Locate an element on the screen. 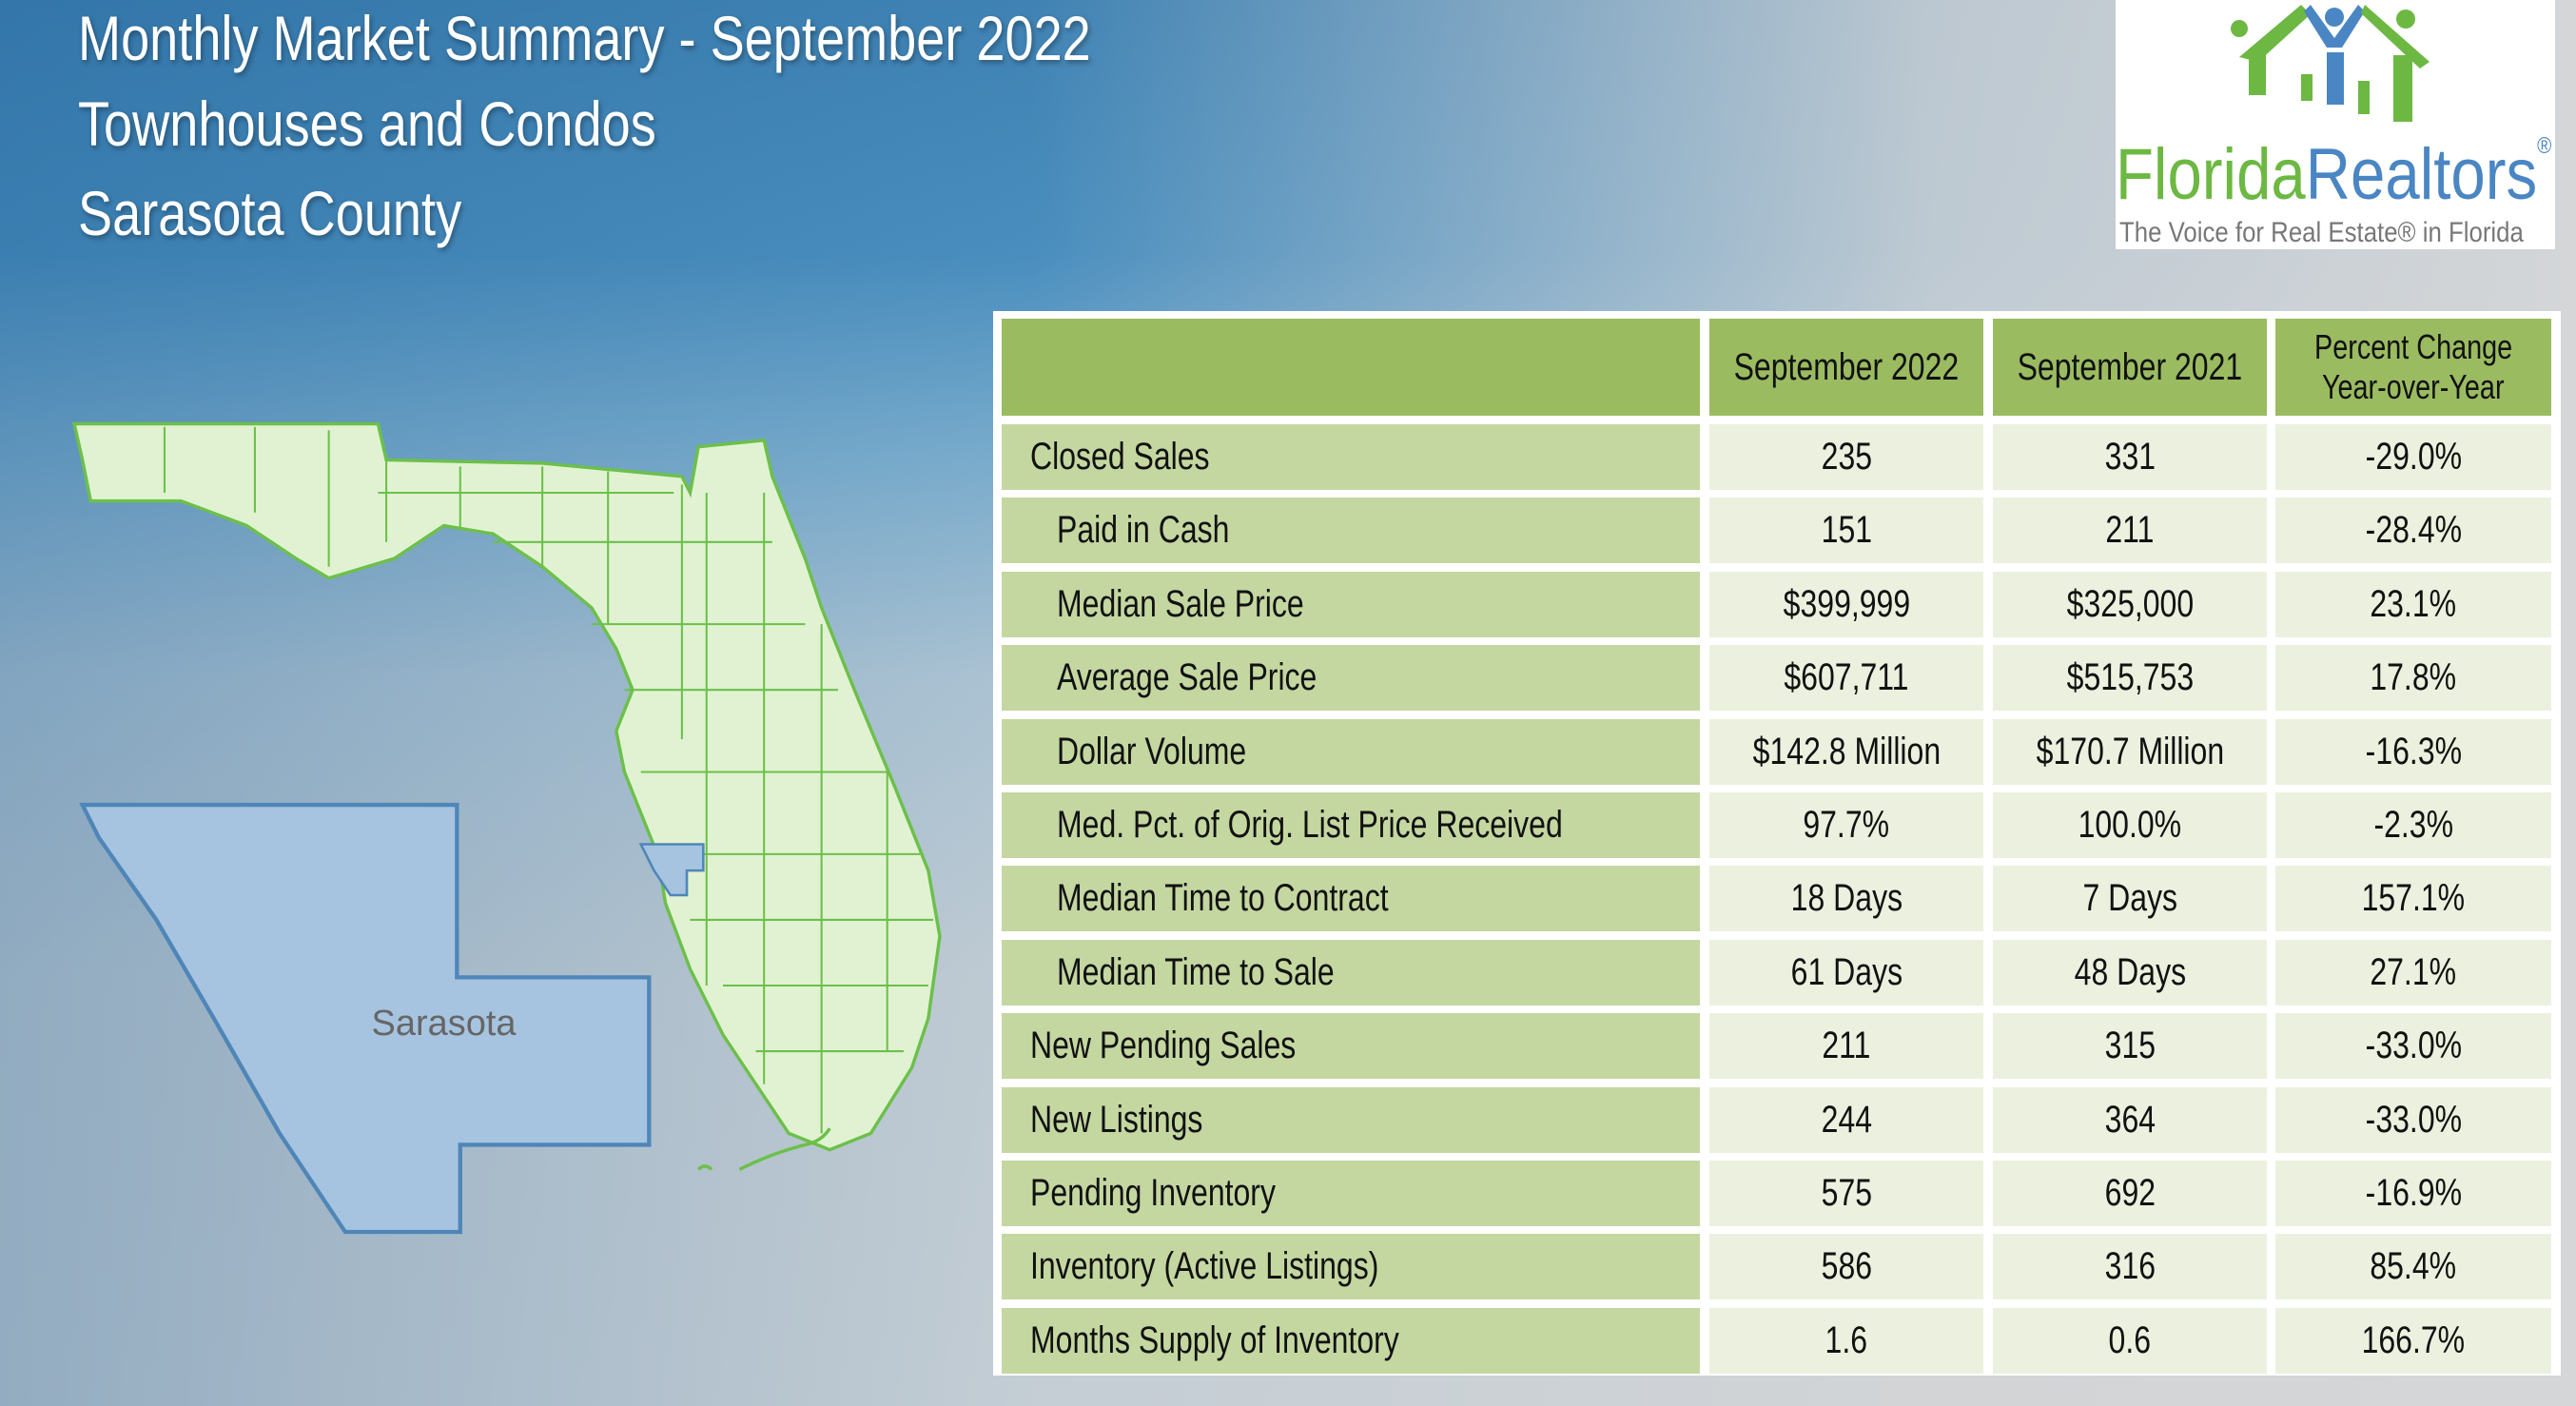  value-previous-text: 316 is located at coordinates (2130, 1266).